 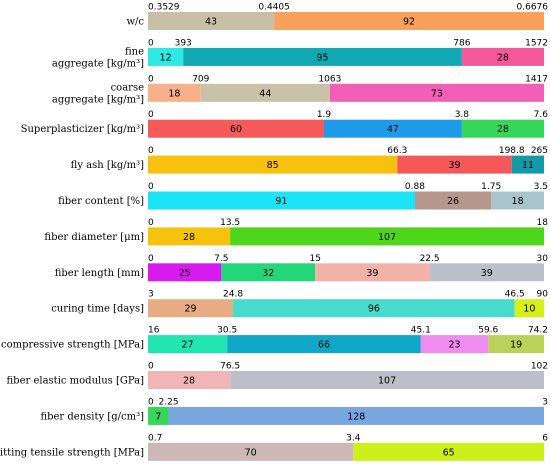 What do you see at coordinates (541, 187) in the screenshot?
I see `tick-label-5-3: 3.5` at bounding box center [541, 187].